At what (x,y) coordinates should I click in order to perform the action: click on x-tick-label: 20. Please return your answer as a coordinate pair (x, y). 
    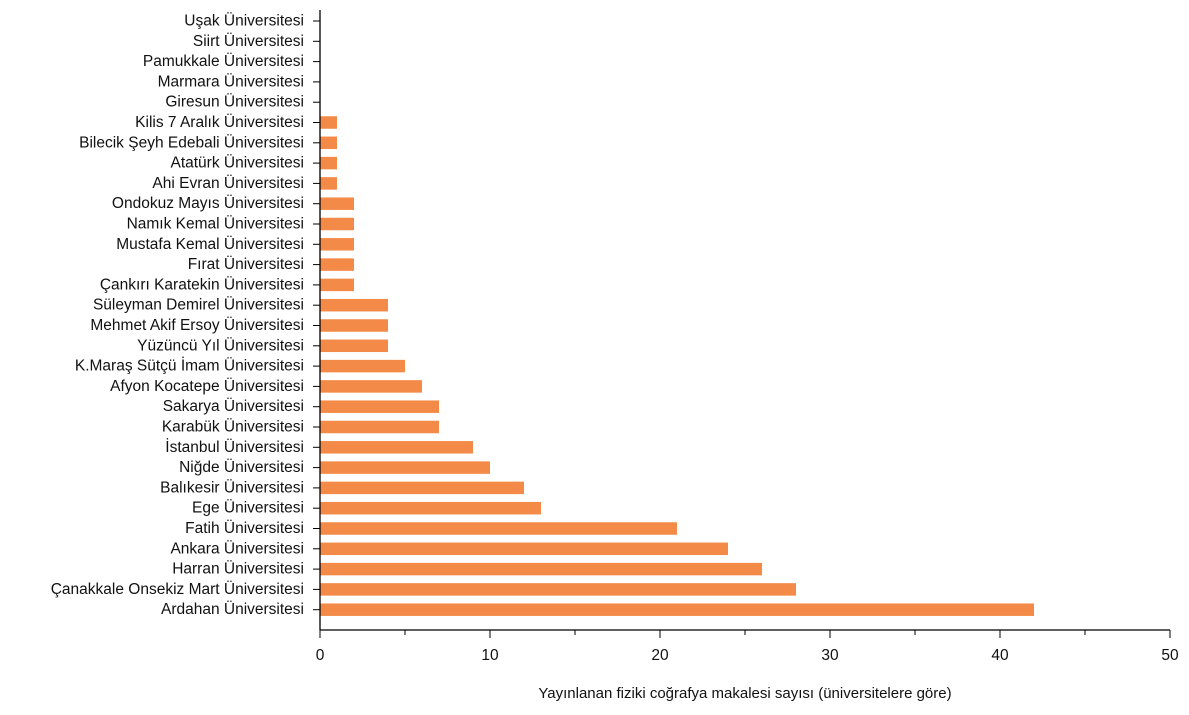
    Looking at the image, I should click on (660, 655).